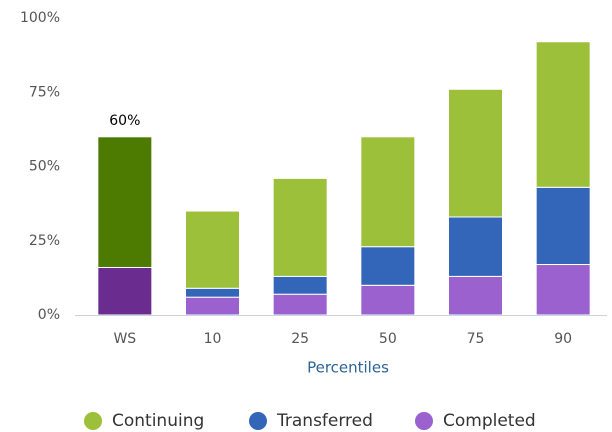 This screenshot has height=432, width=612. What do you see at coordinates (124, 121) in the screenshot?
I see `data-label: 60%` at bounding box center [124, 121].